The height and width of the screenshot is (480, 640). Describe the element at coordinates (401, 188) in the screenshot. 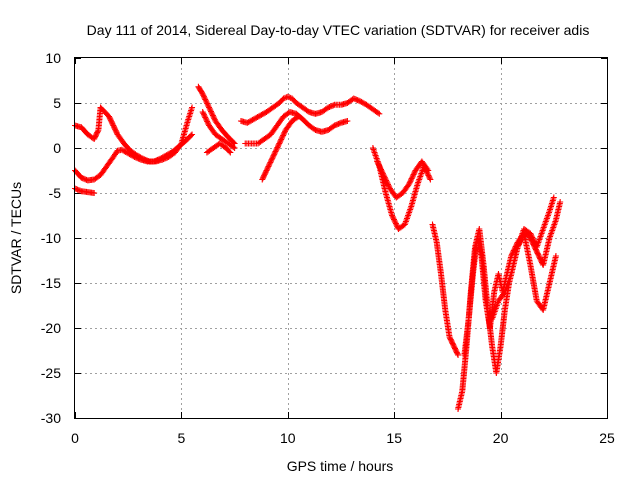

I see `series-track-j` at that location.